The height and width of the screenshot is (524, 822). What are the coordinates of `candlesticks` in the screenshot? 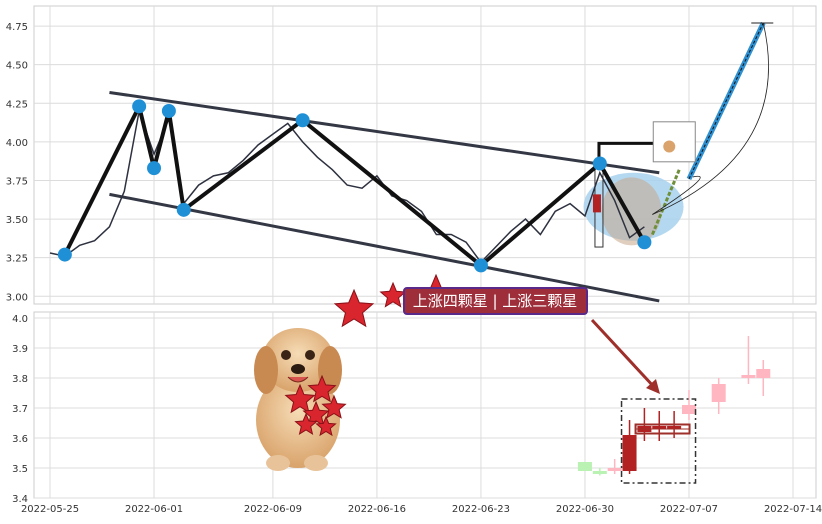 It's located at (674, 406).